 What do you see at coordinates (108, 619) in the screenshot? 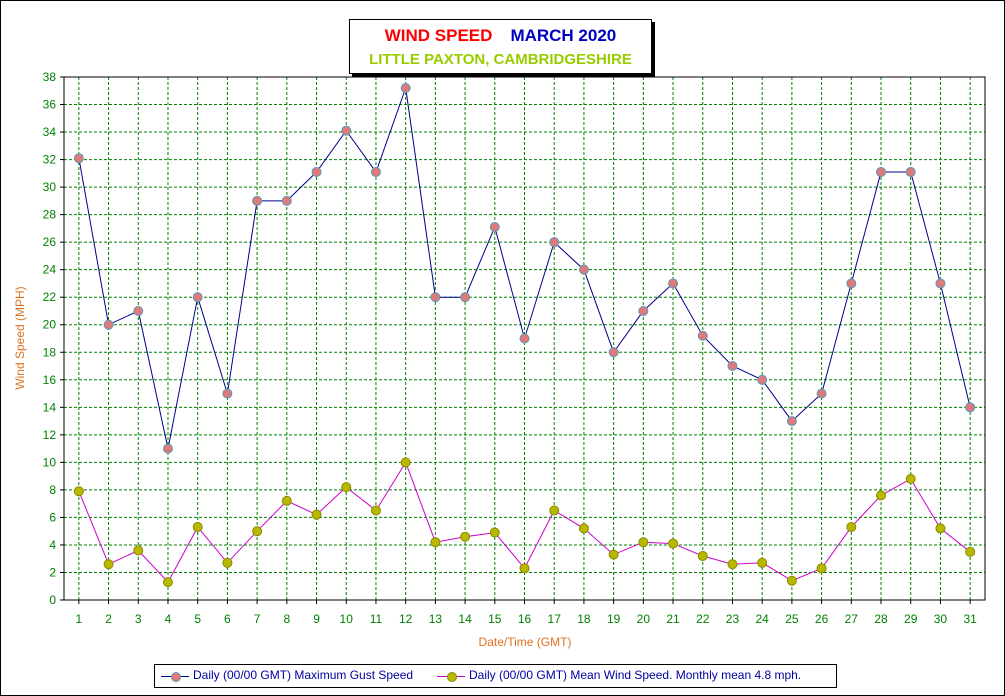
I see `x-tick-label: 2` at bounding box center [108, 619].